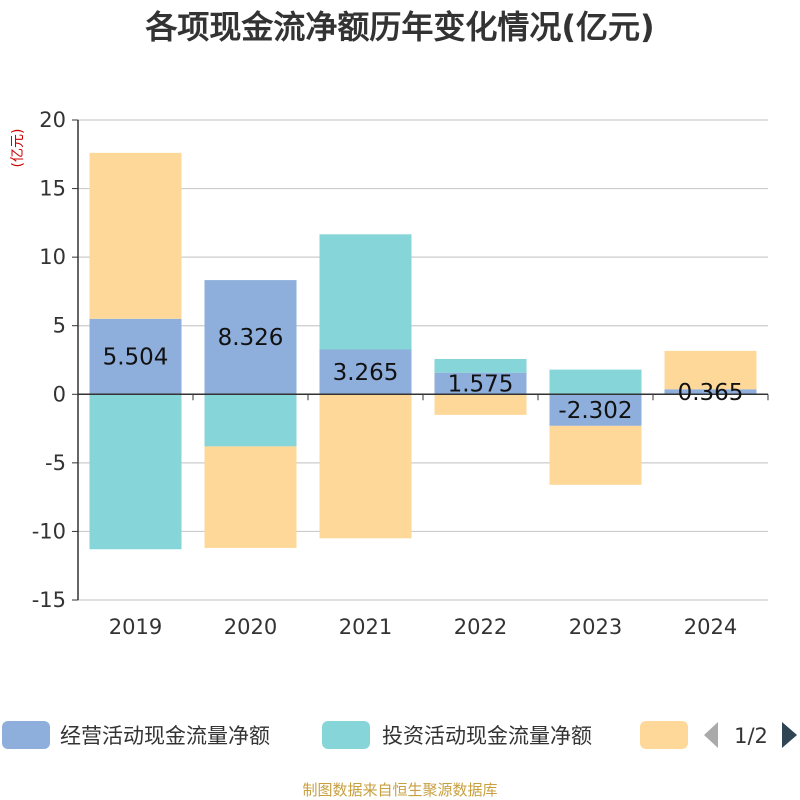  Describe the element at coordinates (135, 235) in the screenshot. I see `bar-series-2-2019` at that location.